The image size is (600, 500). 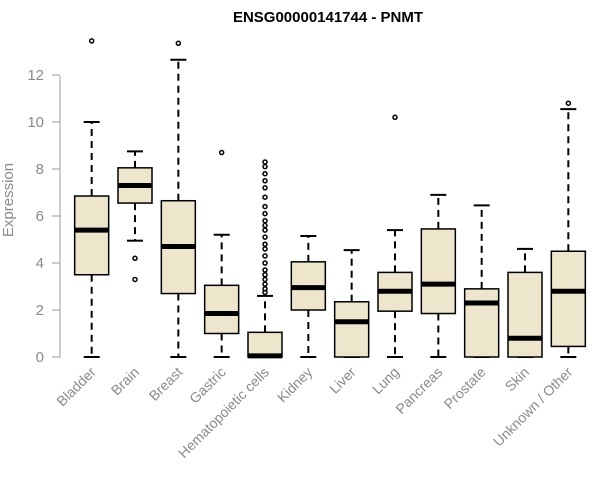 What do you see at coordinates (385, 380) in the screenshot?
I see `x-tick-label: Lung` at bounding box center [385, 380].